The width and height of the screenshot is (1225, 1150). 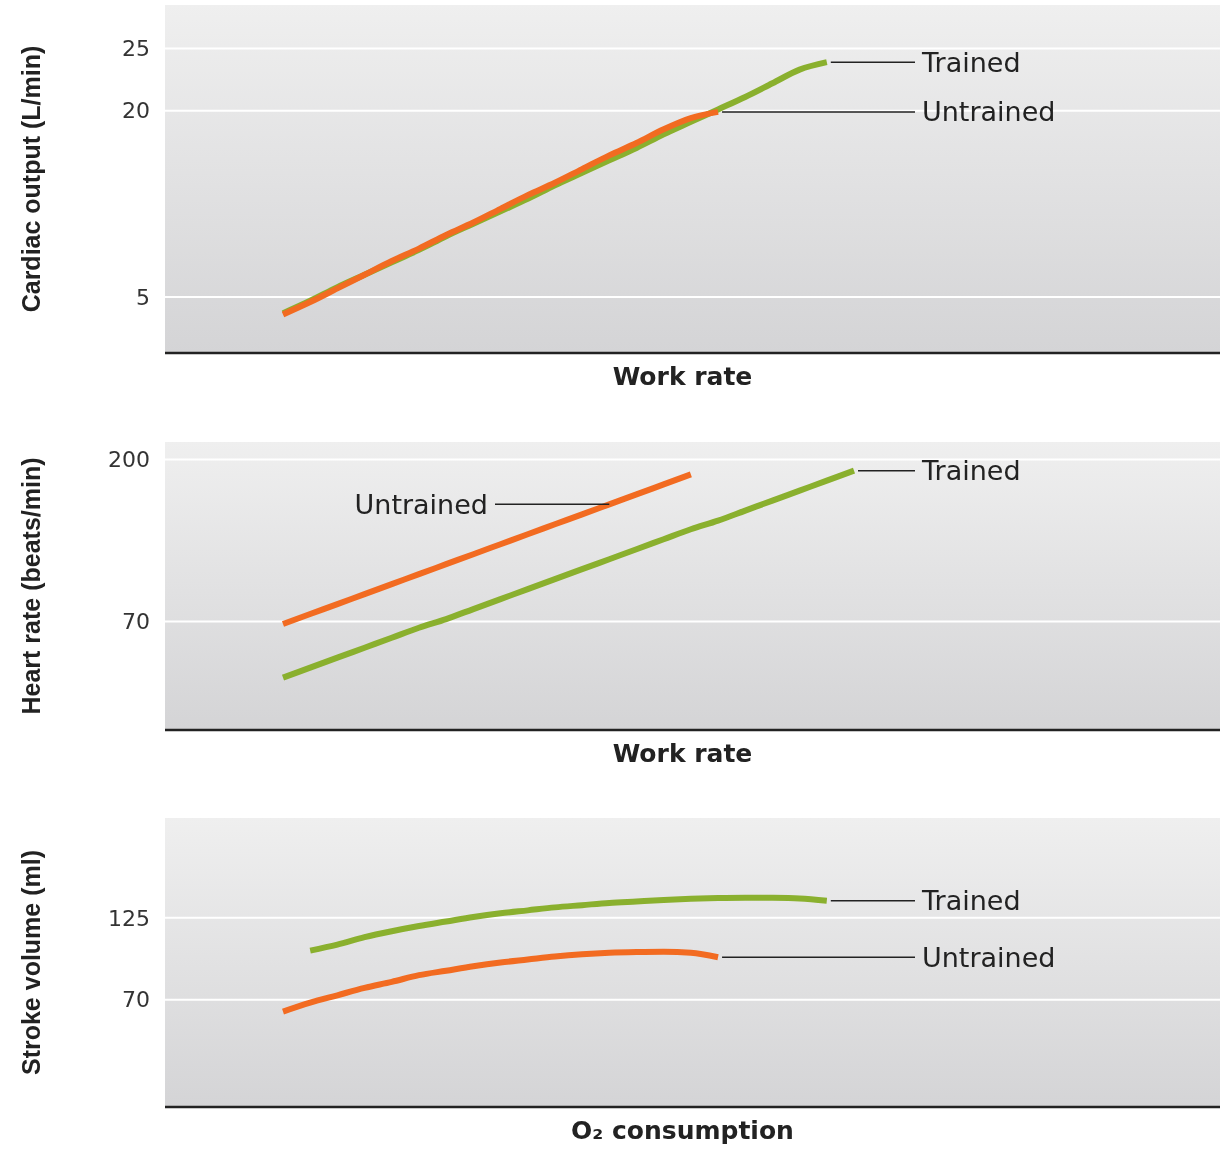 I want to click on y-axis-title: Cardiac output (L/min), so click(x=31, y=179).